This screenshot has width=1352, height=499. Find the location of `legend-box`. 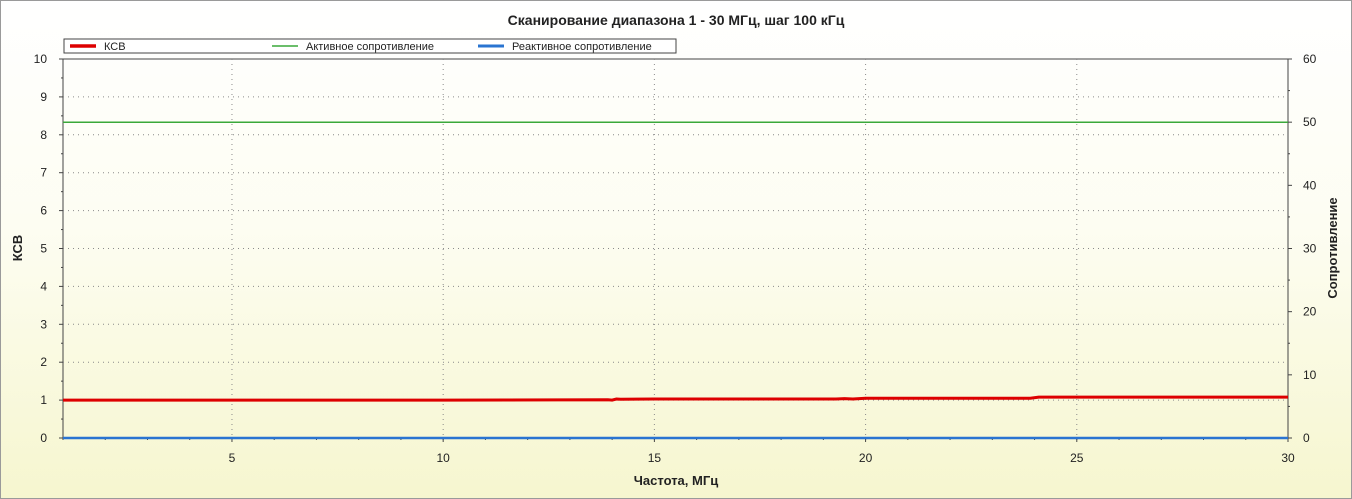

legend-box is located at coordinates (370, 46).